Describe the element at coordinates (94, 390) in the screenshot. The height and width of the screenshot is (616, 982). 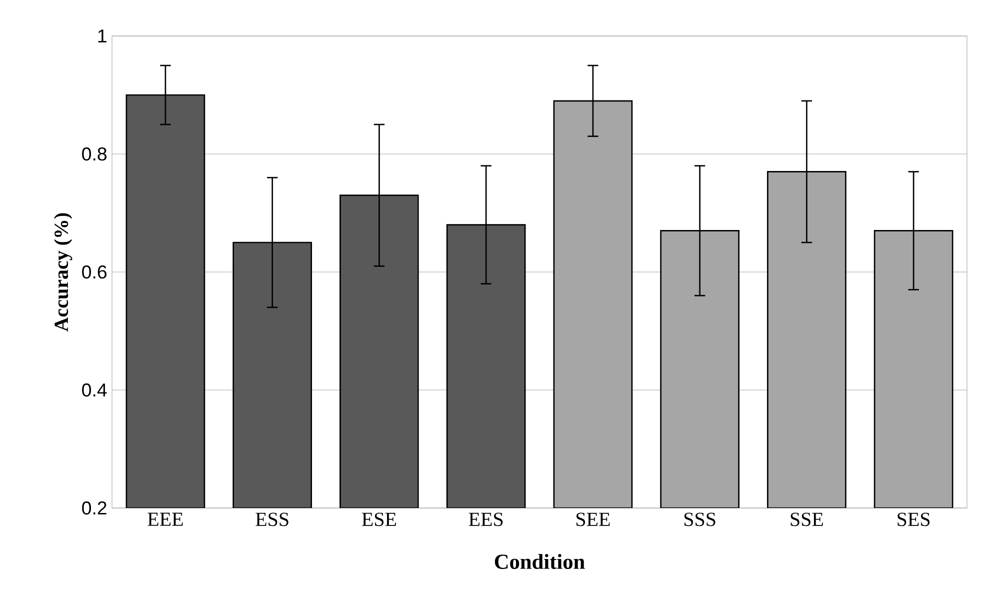
I see `y-tick-label: 0.4` at that location.